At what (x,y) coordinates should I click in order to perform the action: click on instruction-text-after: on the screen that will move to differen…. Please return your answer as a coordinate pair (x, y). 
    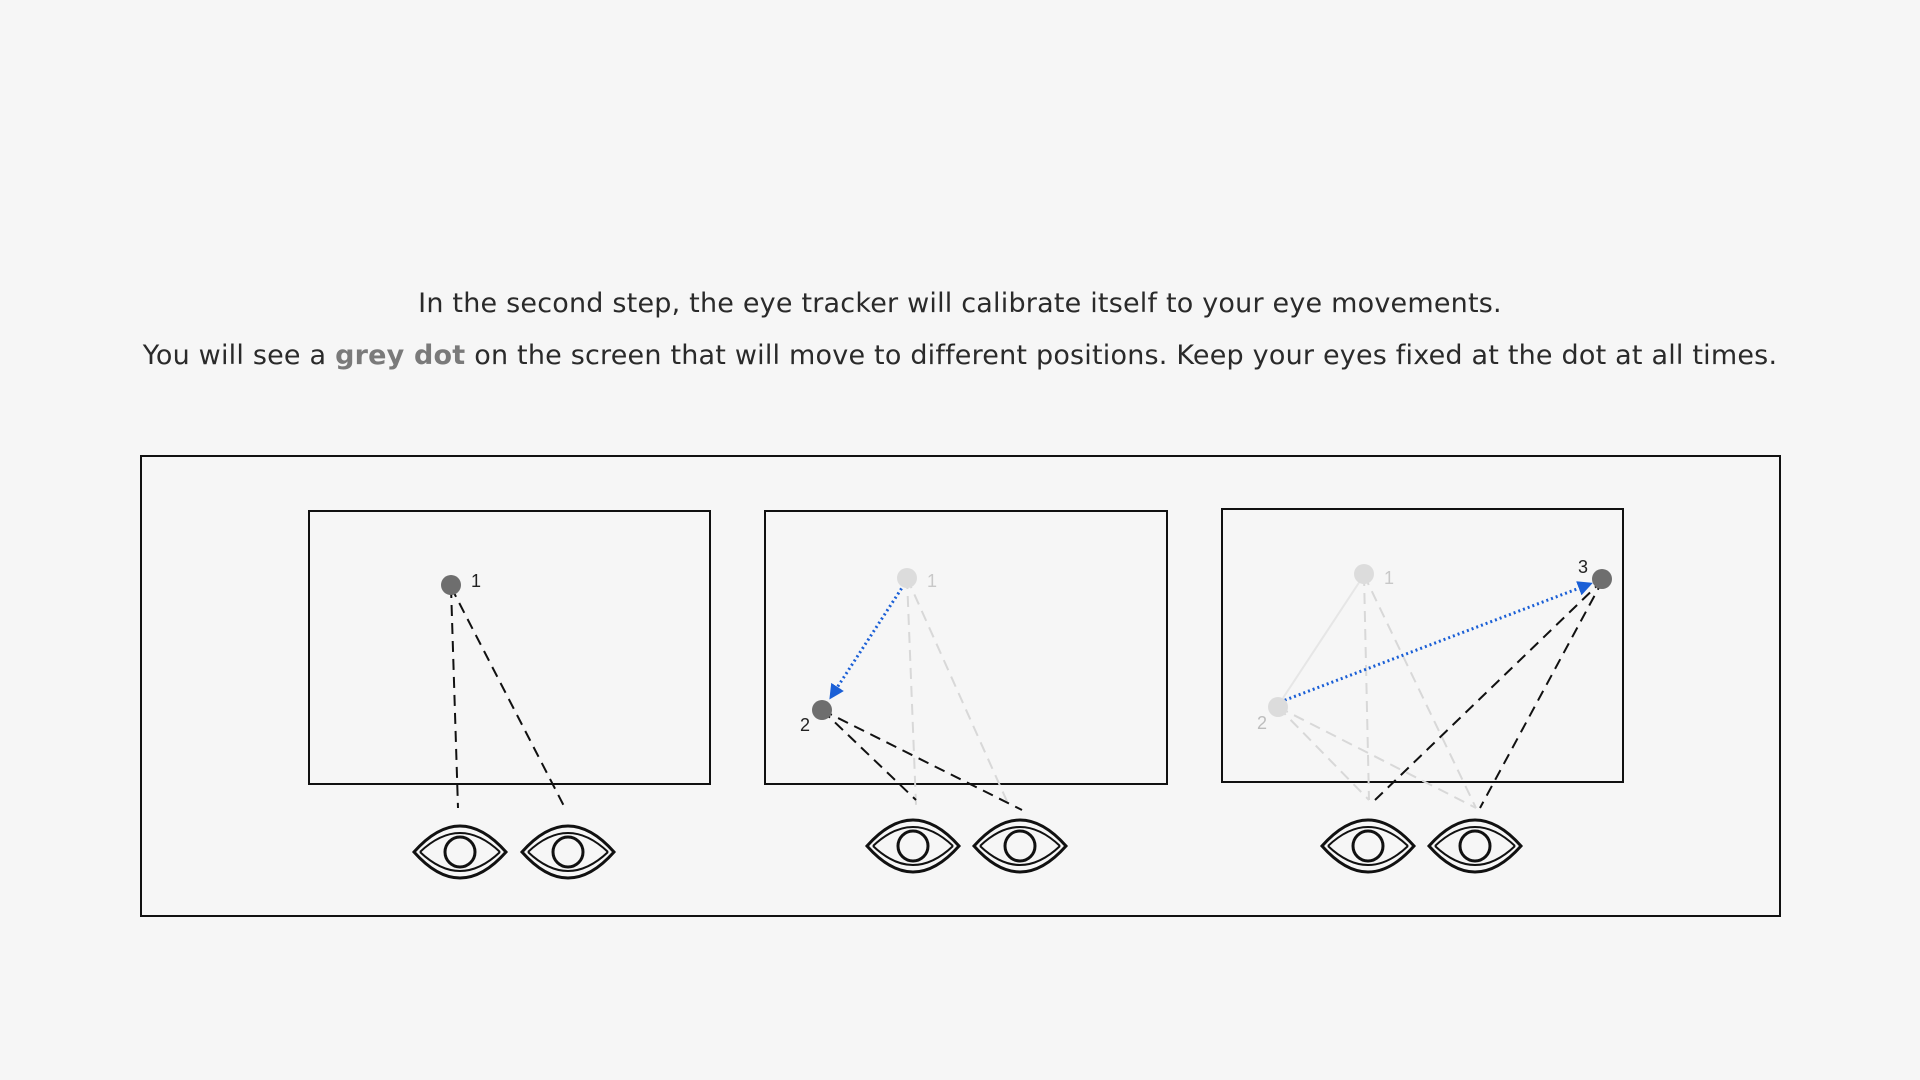
    Looking at the image, I should click on (1126, 355).